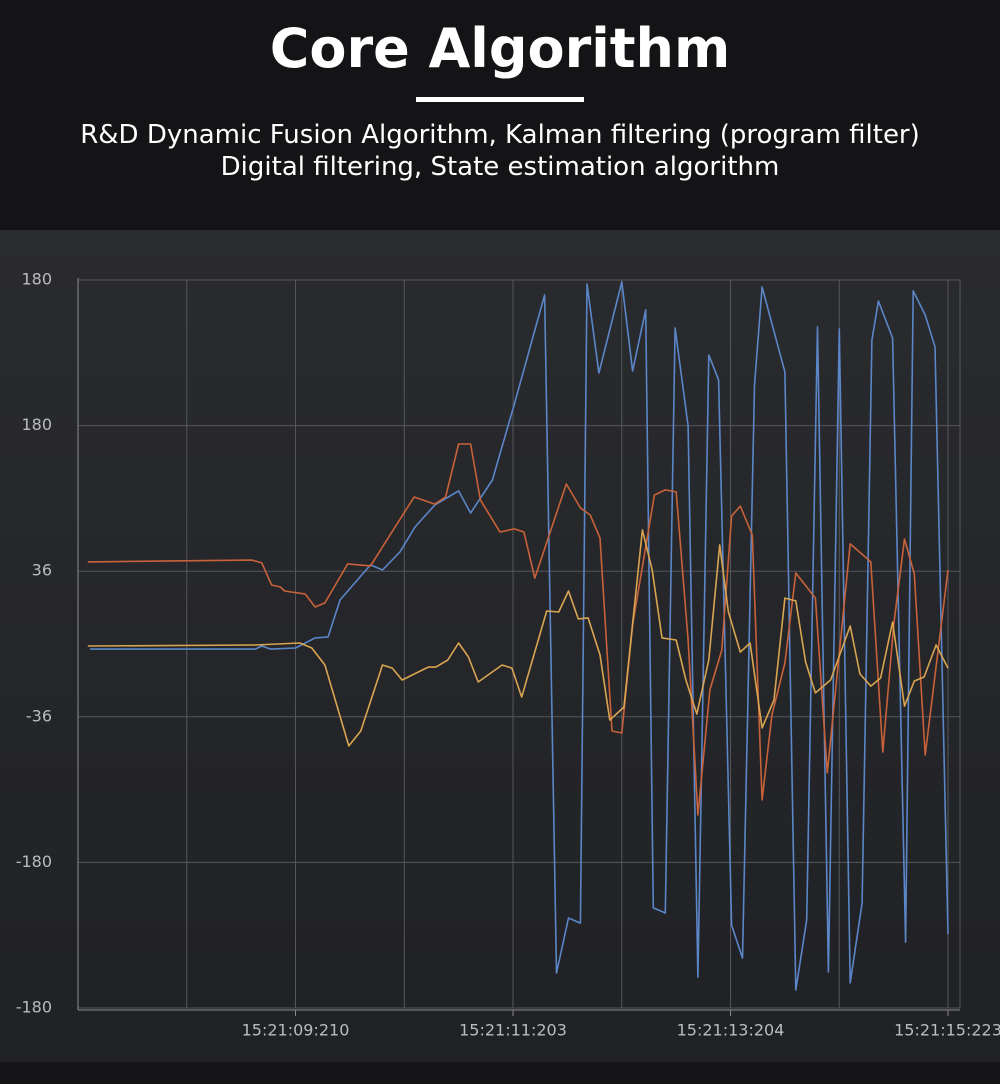  Describe the element at coordinates (500, 1073) in the screenshot. I see `footer-strip` at that location.